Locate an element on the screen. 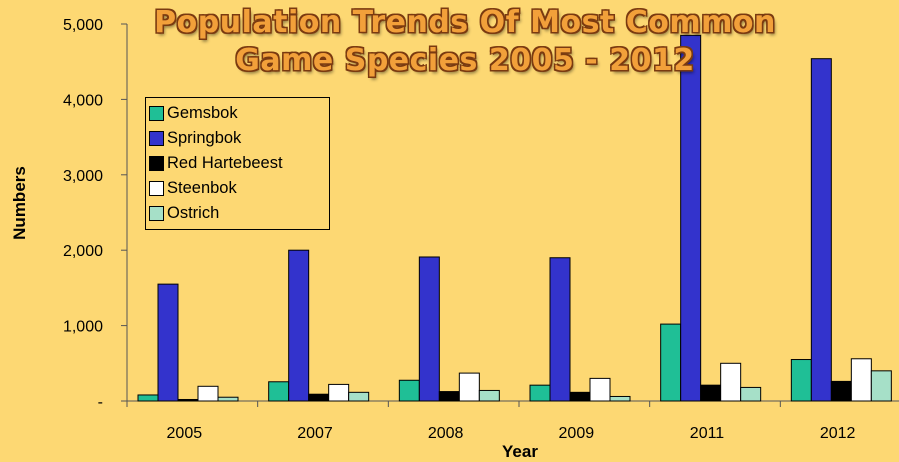  bar-springbok-2008 is located at coordinates (429, 329).